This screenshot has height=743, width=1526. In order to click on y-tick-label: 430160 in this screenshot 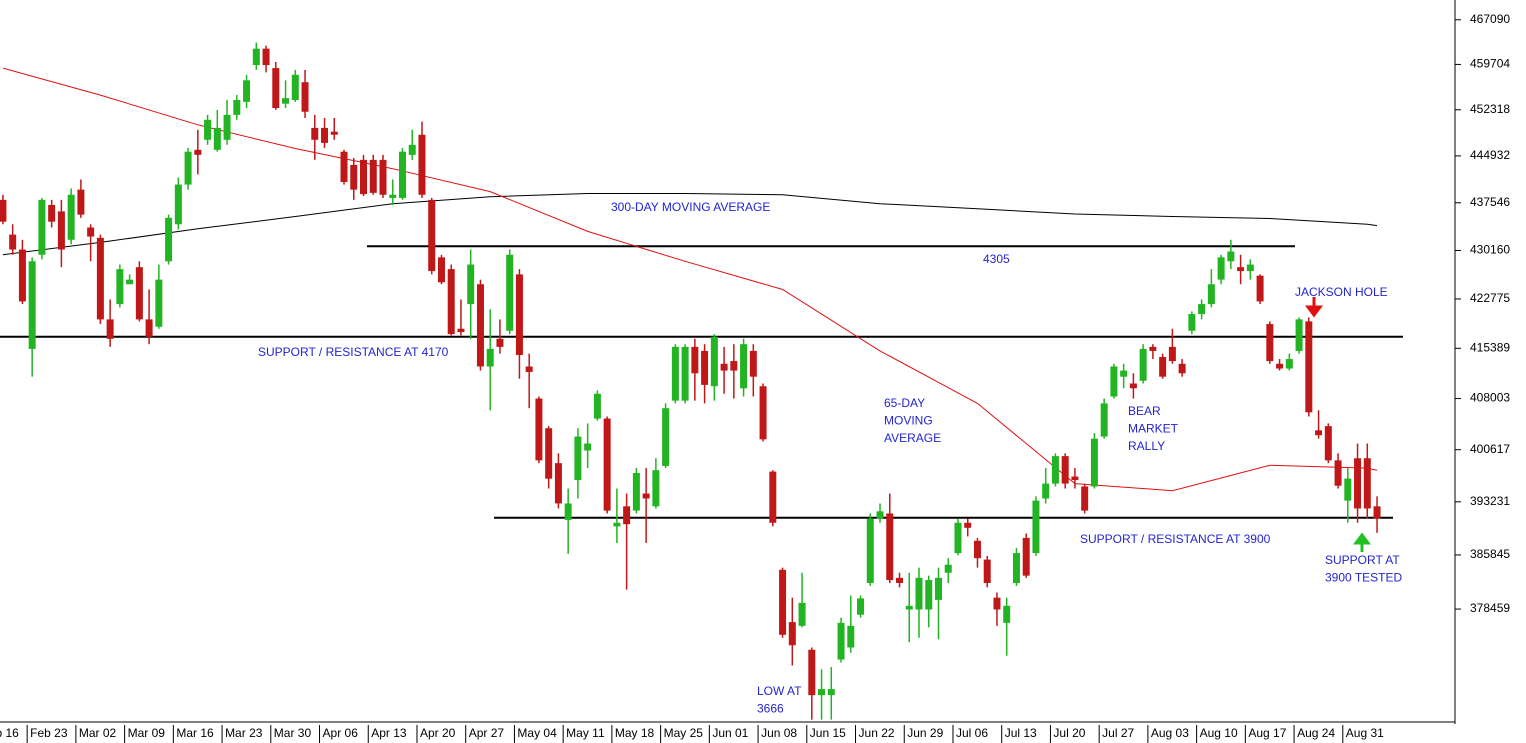, I will do `click(1490, 250)`.